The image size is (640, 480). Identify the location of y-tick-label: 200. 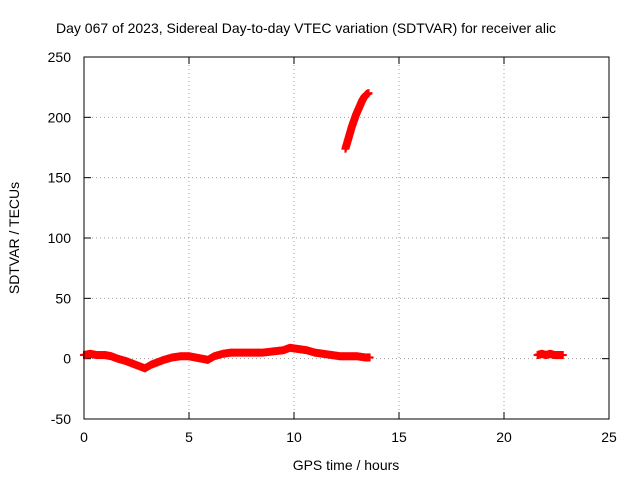
(60, 117).